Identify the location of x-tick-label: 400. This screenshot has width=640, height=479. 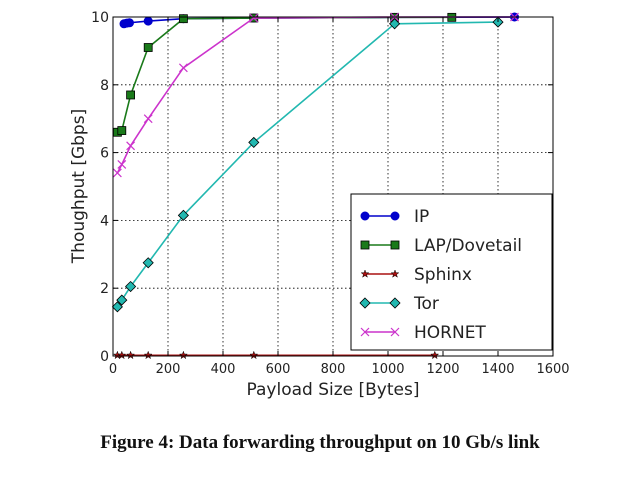
(223, 369).